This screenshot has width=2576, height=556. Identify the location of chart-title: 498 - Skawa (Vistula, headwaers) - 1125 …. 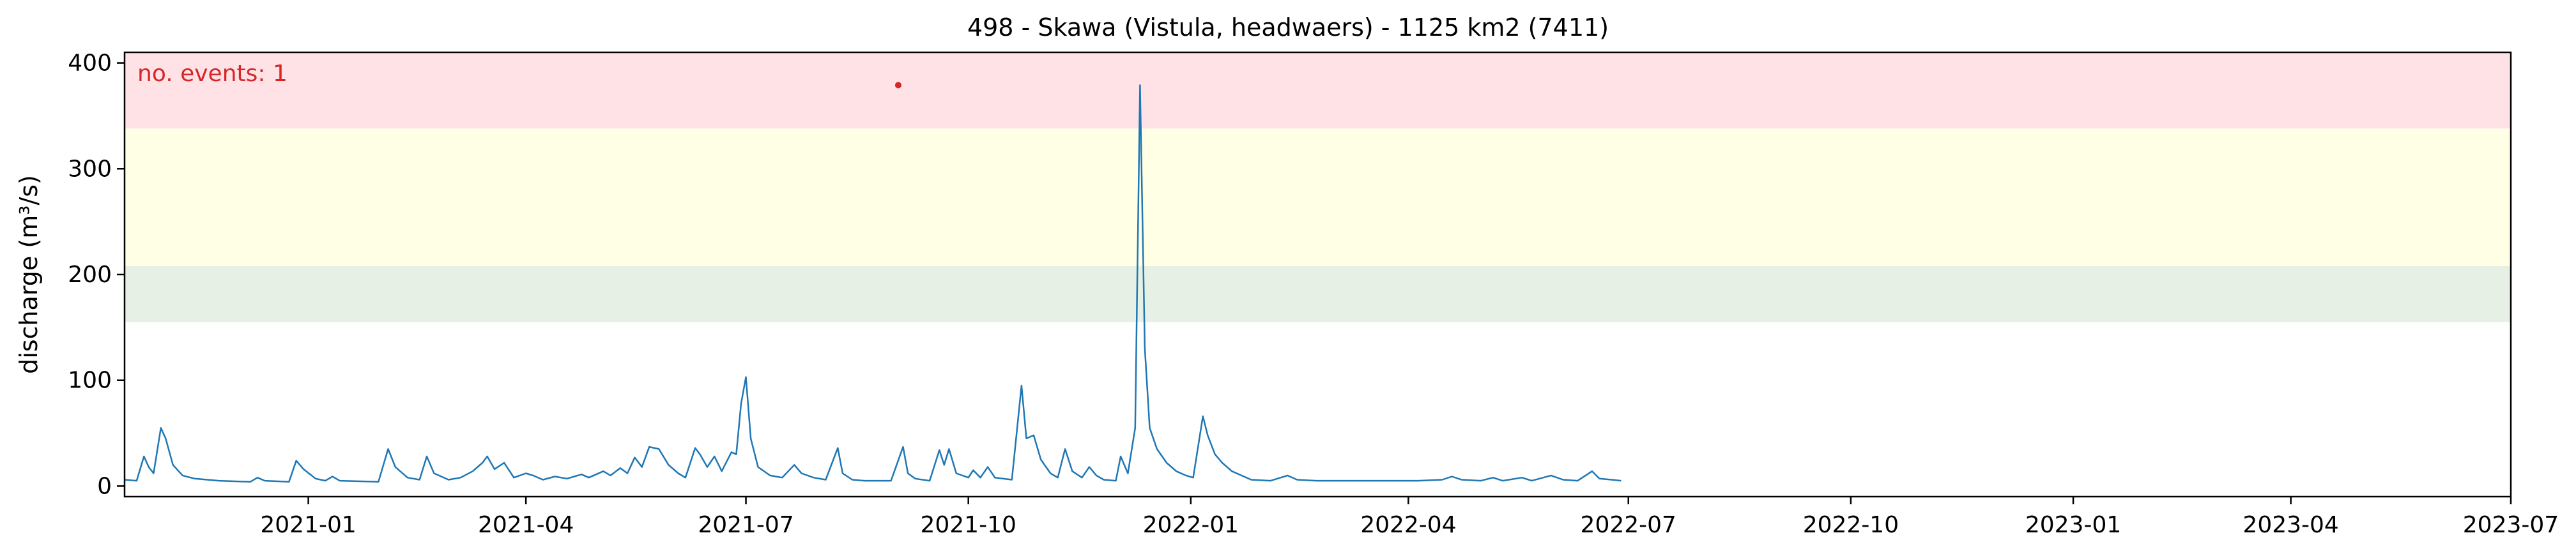
(1288, 27).